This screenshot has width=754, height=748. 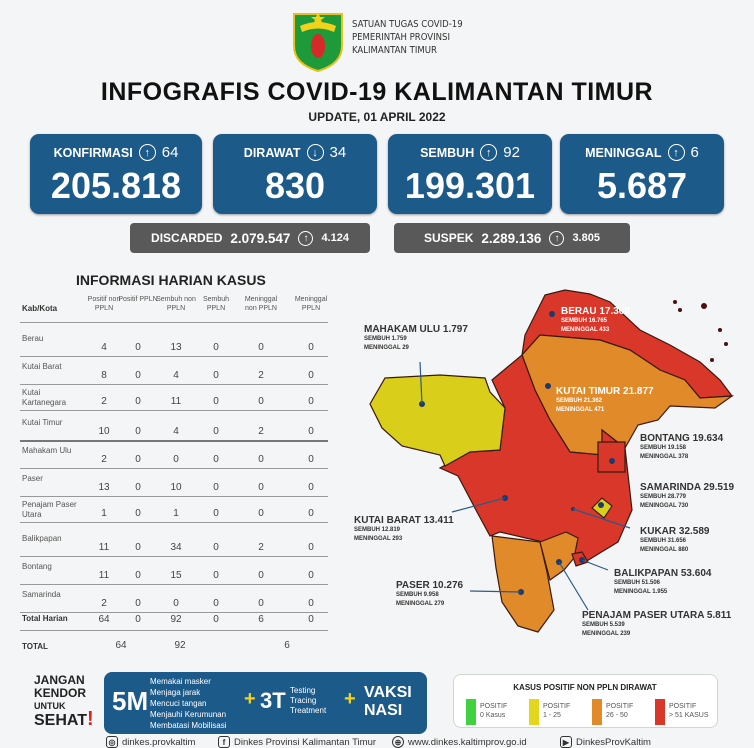 I want to click on total-sembuh: 92, so click(x=180, y=645).